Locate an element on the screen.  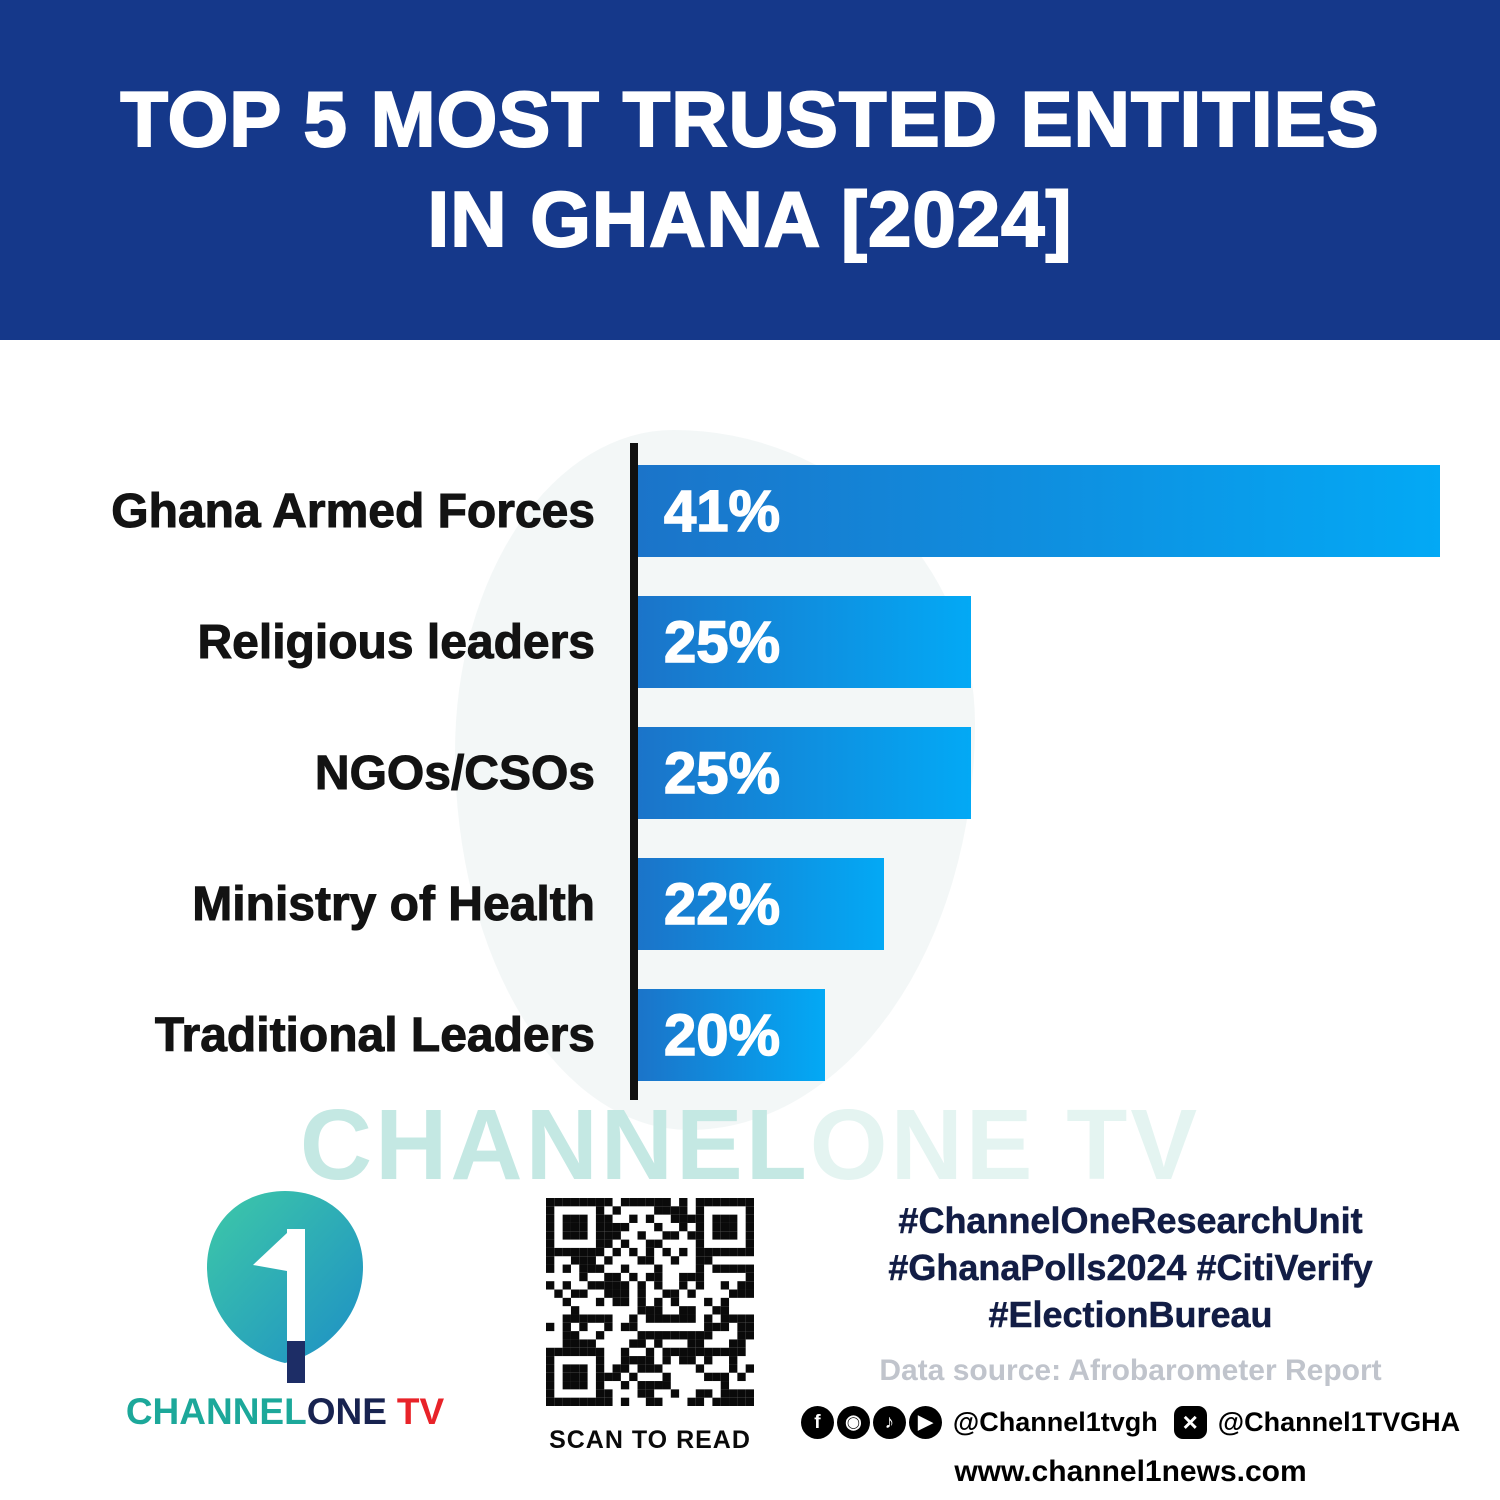
bar-row: Ministry of Health 22% is located at coordinates (750, 904).